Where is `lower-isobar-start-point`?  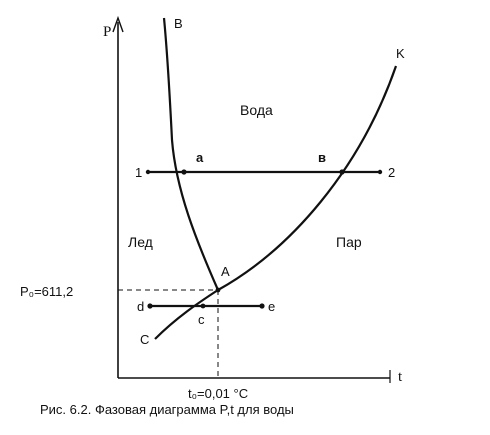 lower-isobar-start-point is located at coordinates (150, 306).